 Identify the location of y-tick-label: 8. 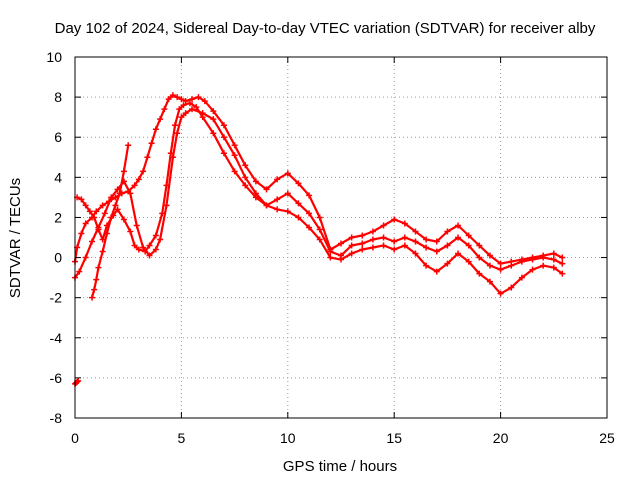
(58, 97).